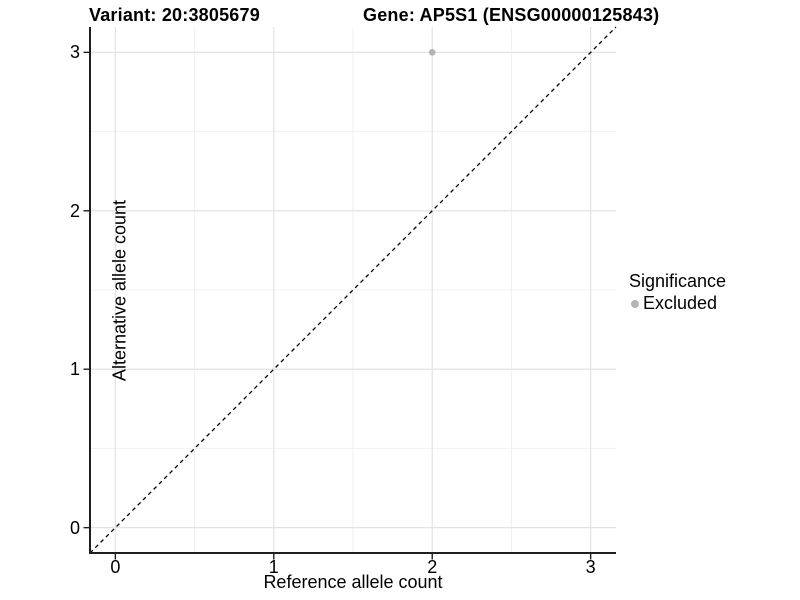 This screenshot has height=600, width=800. What do you see at coordinates (353, 582) in the screenshot?
I see `x-axis-title: Reference allele count` at bounding box center [353, 582].